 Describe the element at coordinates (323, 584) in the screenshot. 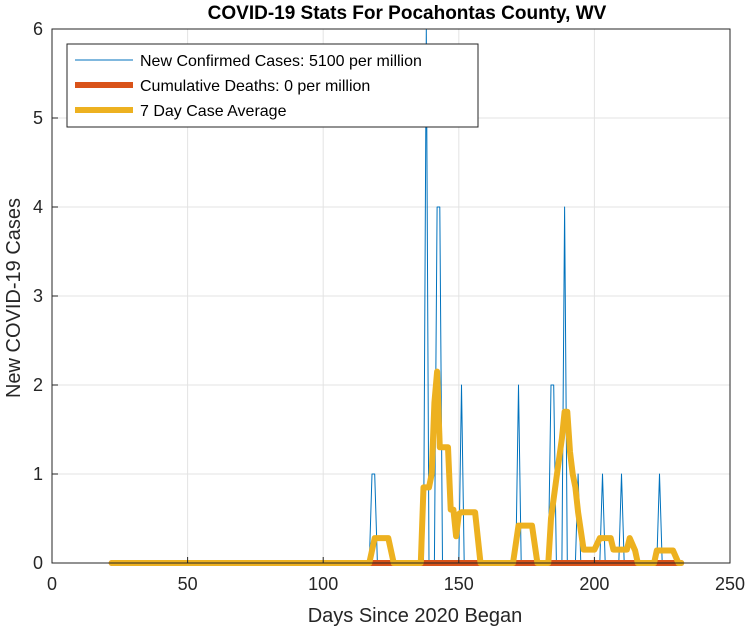

I see `x-tick-label: 100` at that location.